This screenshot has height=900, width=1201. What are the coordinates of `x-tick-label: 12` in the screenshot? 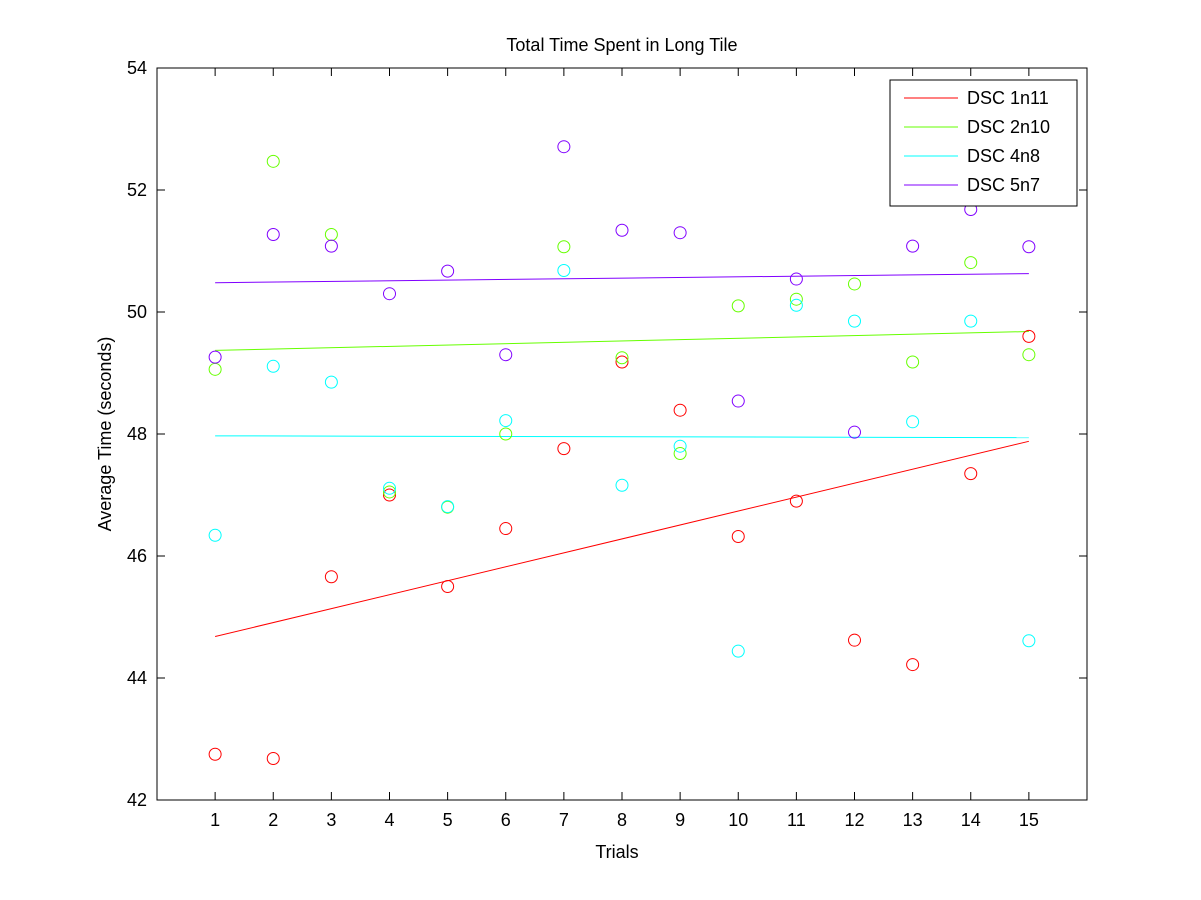 It's located at (854, 820).